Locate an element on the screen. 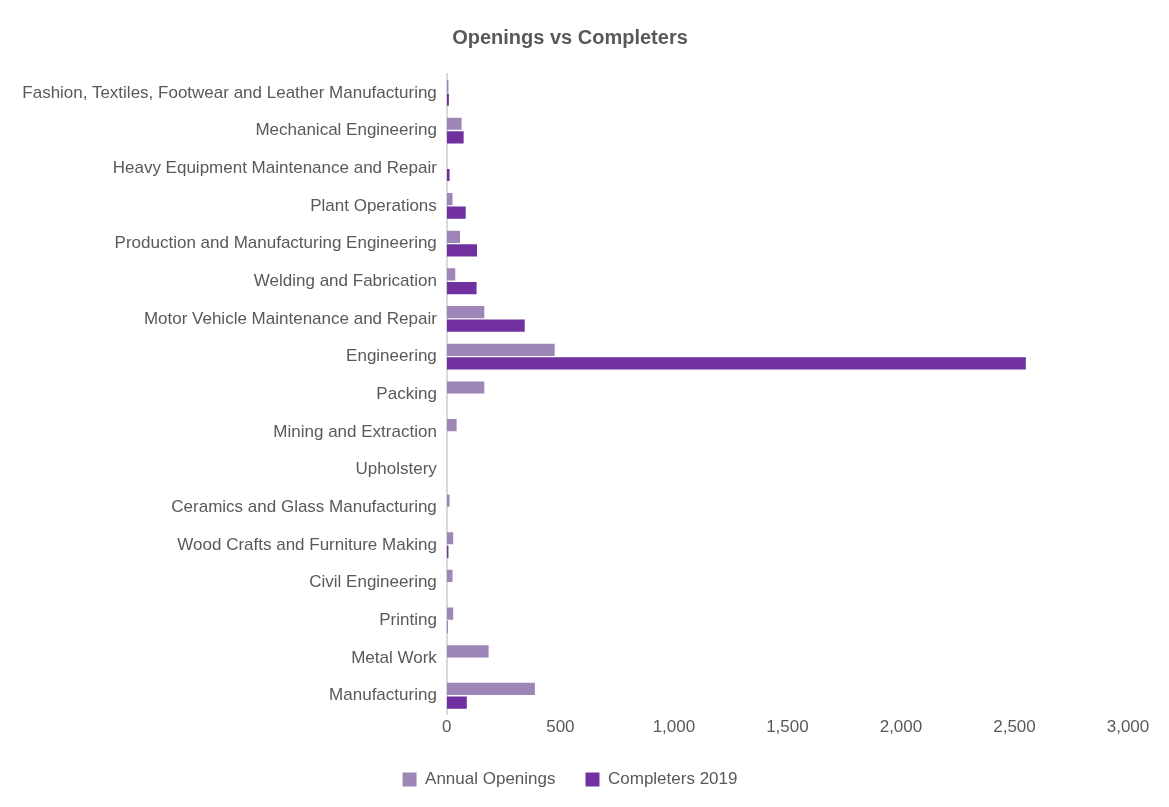  y-tick-label: Ceramics and Glass Manufacturing is located at coordinates (304, 507).